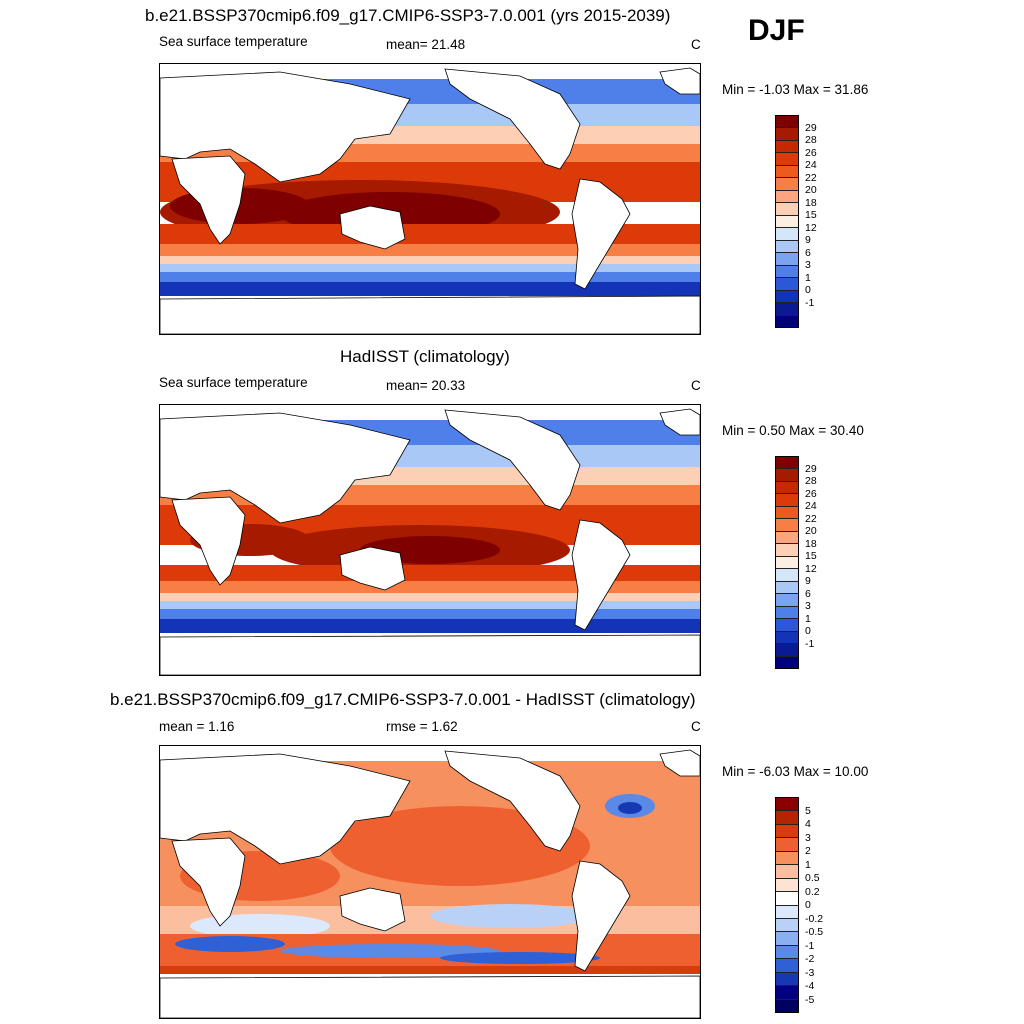 The height and width of the screenshot is (1024, 1024). Describe the element at coordinates (810, 999) in the screenshot. I see `colorbar-tick: -5` at that location.